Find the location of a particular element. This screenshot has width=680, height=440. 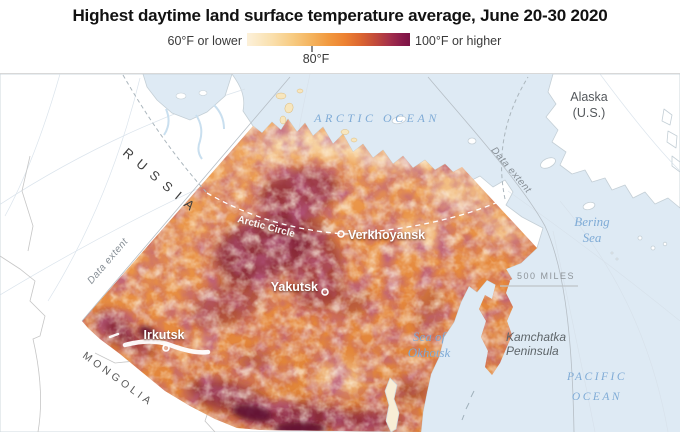

bering-sea-label-2: Sea is located at coordinates (592, 237).